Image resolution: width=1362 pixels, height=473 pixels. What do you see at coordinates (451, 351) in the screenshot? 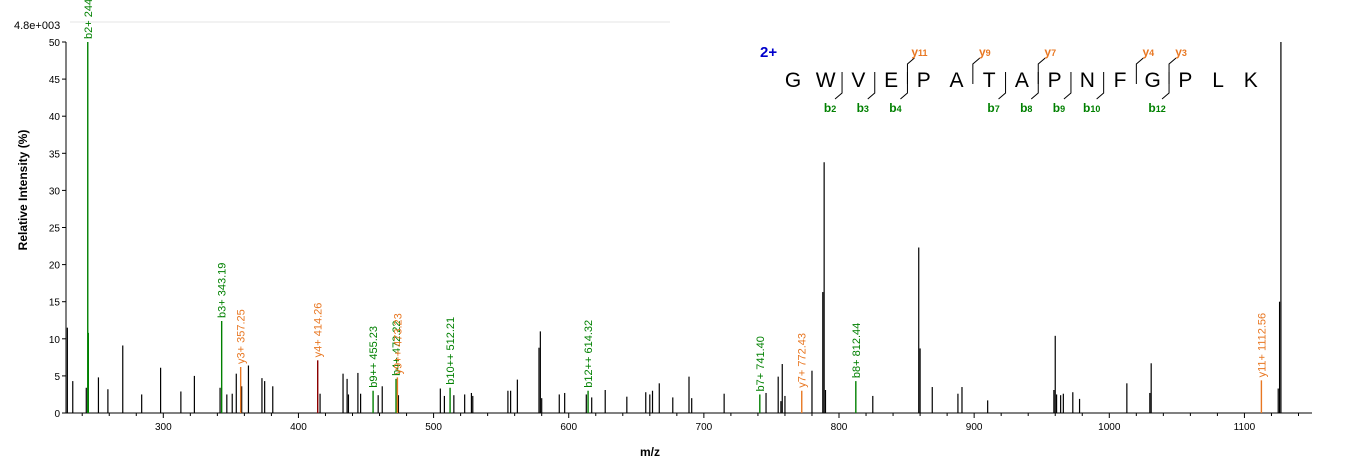
I see `peak-label: b10++ 512.21` at bounding box center [451, 351].